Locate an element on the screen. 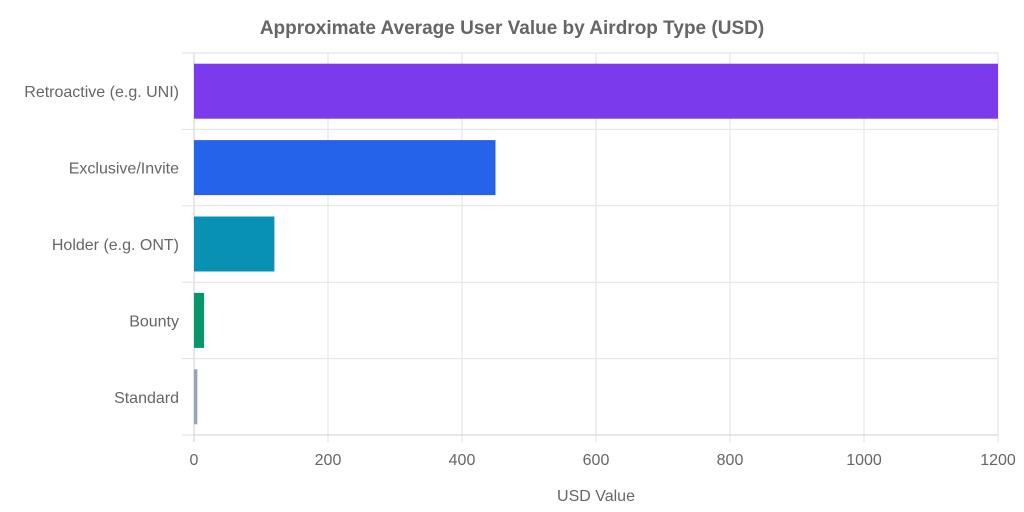  category-label: Standard is located at coordinates (146, 398).